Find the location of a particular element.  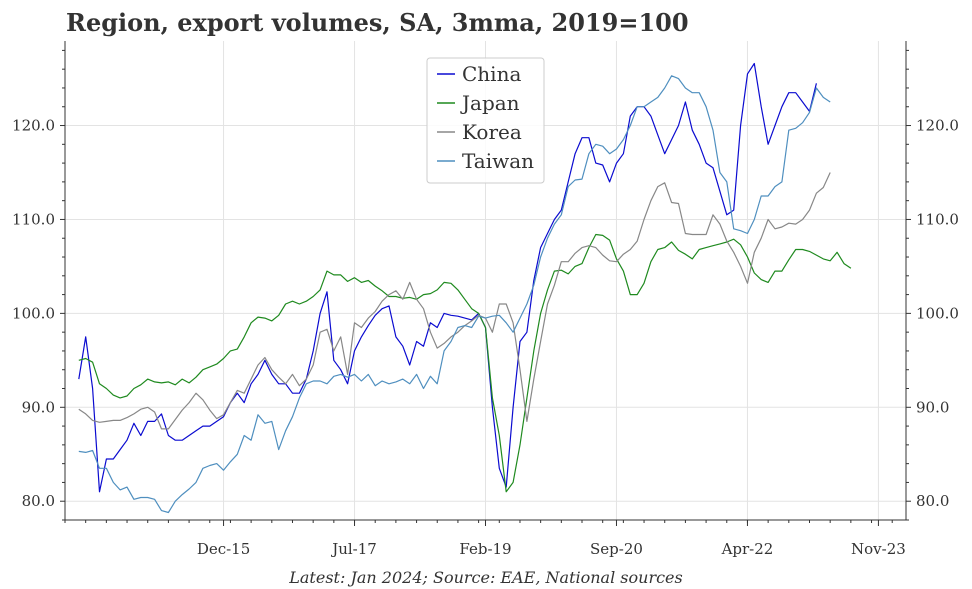

y-tick-label-left: 100.0 is located at coordinates (33, 313).